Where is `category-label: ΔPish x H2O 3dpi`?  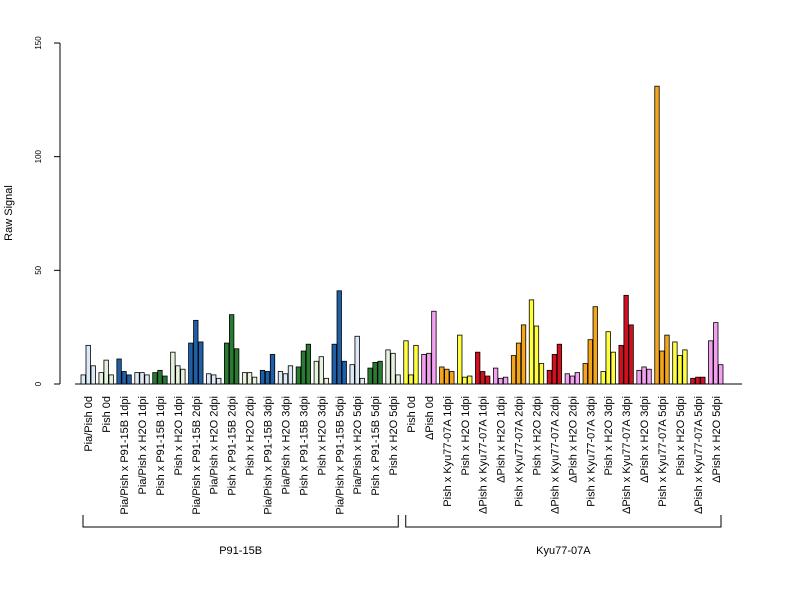
category-label: ΔPish x H2O 3dpi is located at coordinates (645, 439).